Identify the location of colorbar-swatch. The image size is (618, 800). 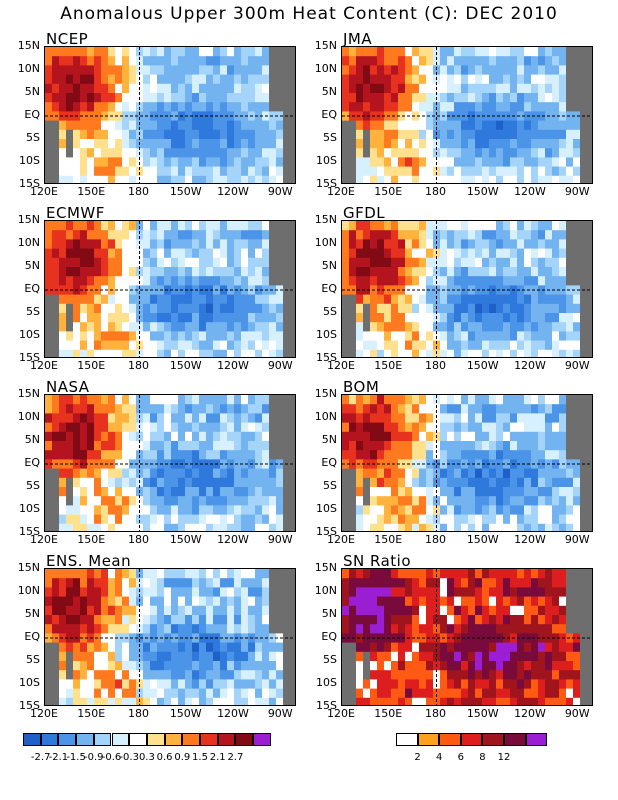
(493, 739).